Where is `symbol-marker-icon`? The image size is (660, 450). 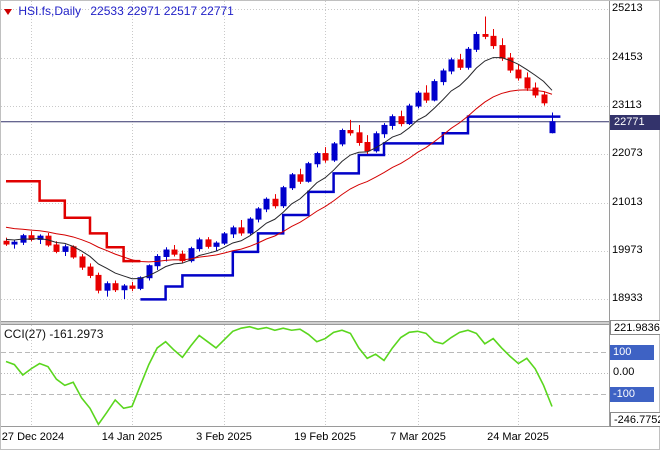 symbol-marker-icon is located at coordinates (8, 11).